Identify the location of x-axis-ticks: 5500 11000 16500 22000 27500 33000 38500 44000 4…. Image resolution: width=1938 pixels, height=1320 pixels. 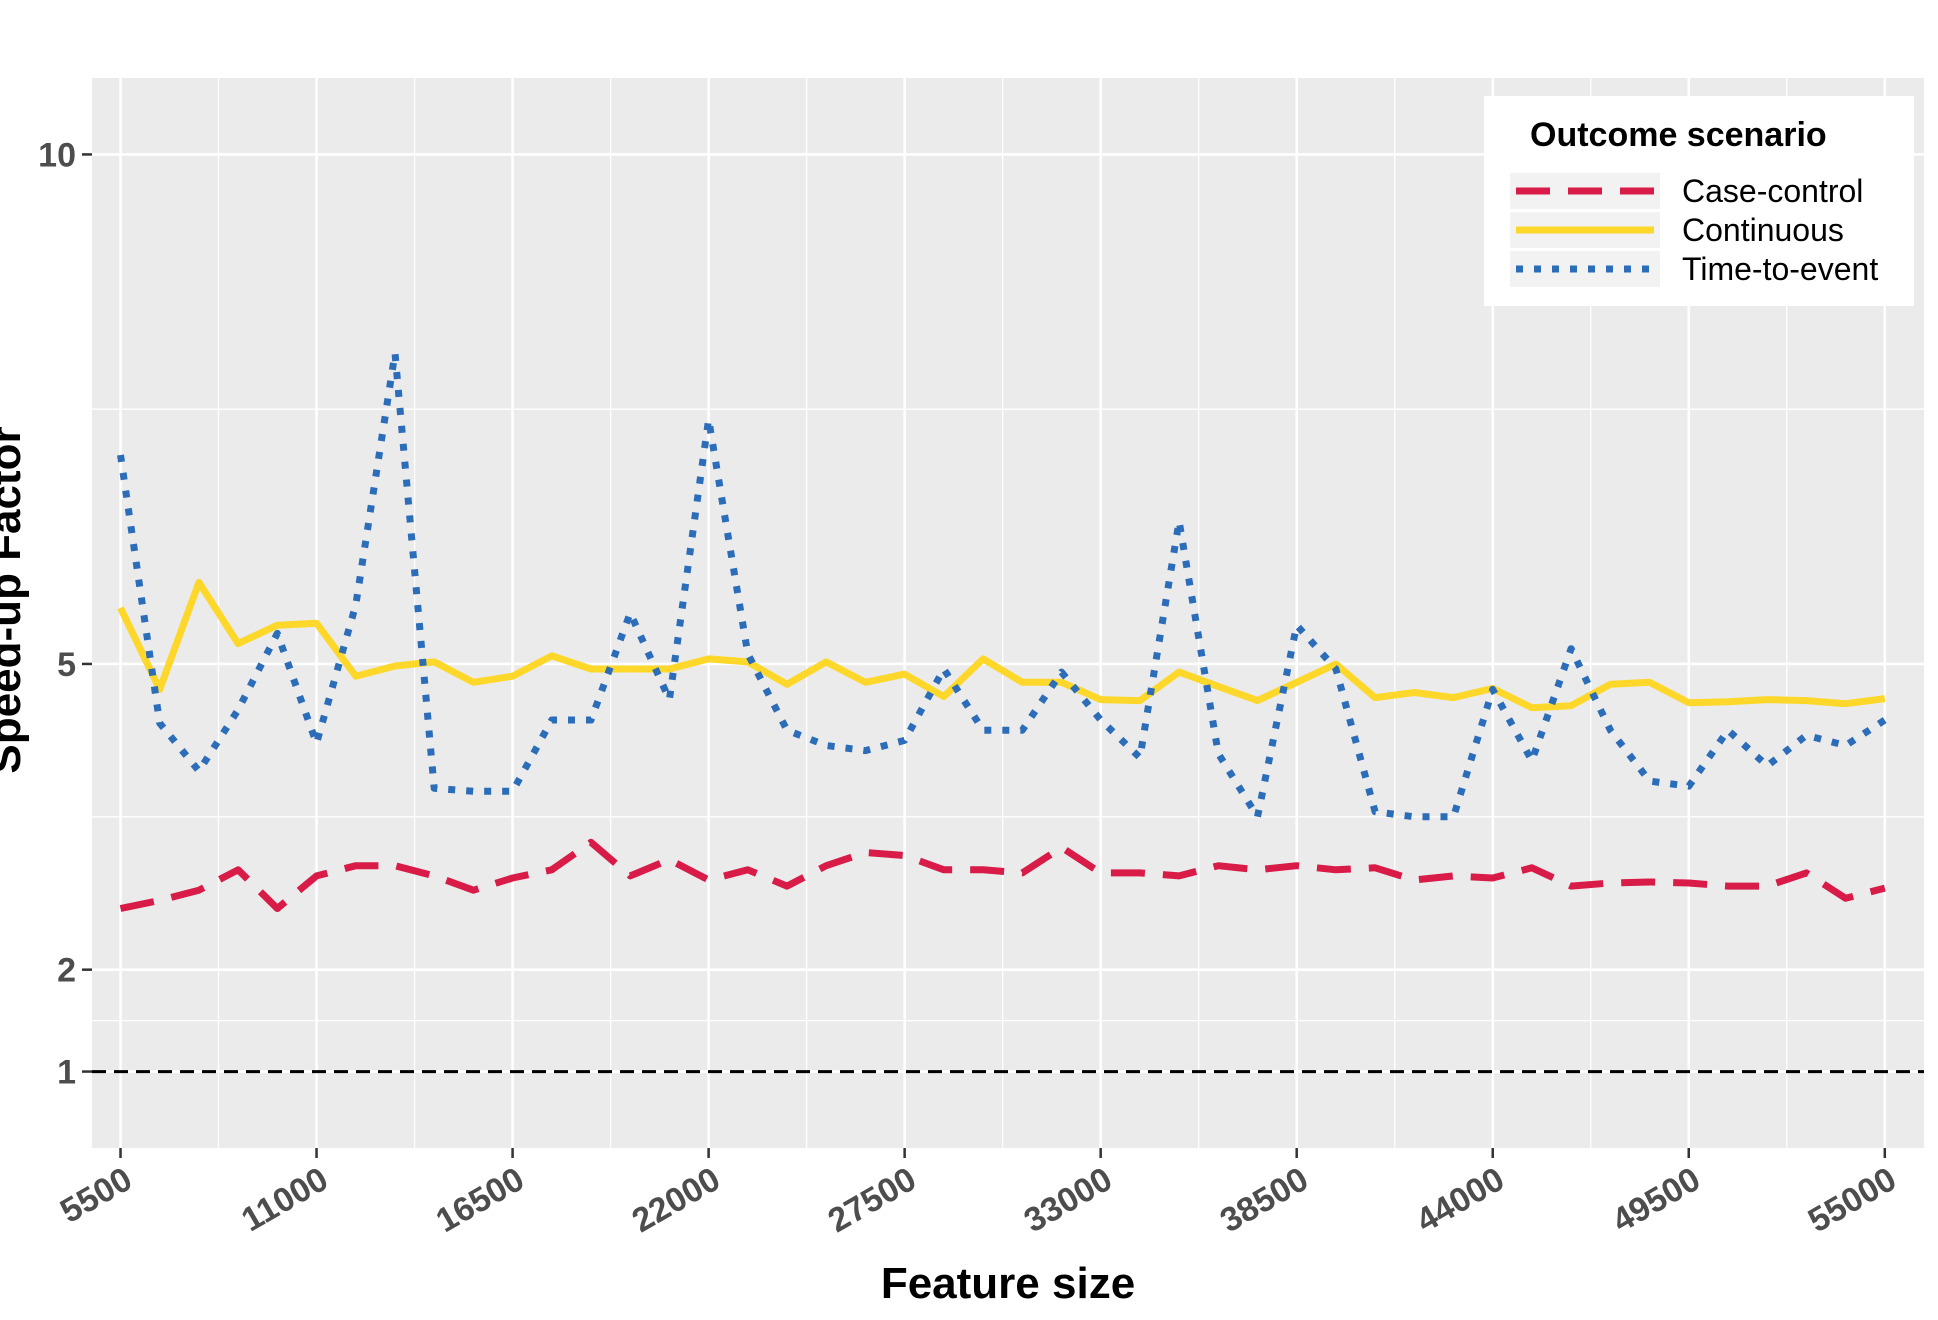
(978, 1194).